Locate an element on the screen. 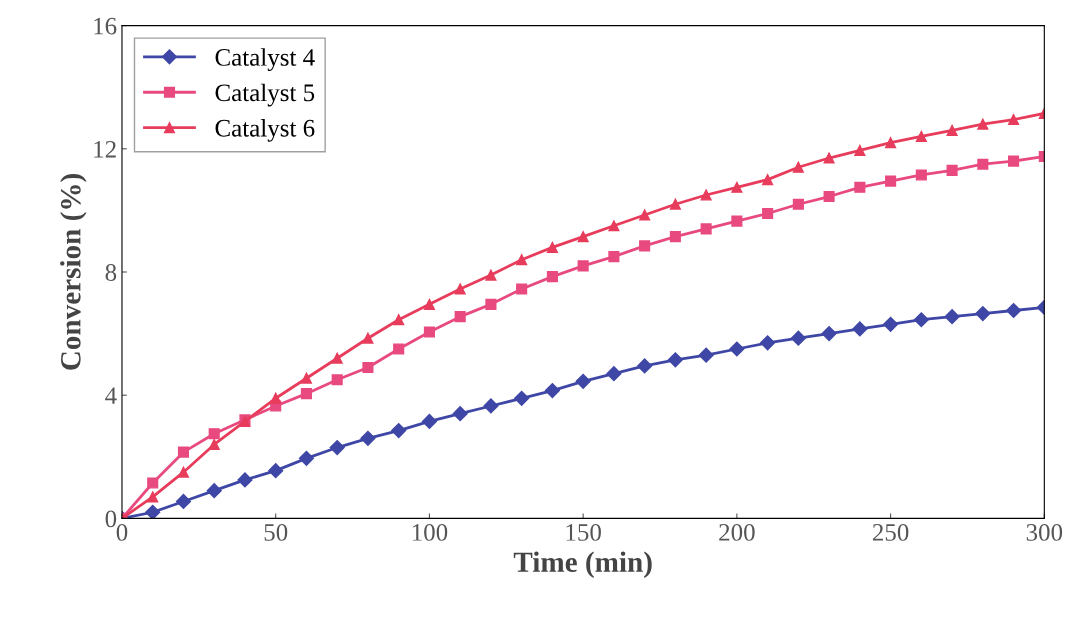 The height and width of the screenshot is (640, 1070). y-tick-label: 4 is located at coordinates (111, 395).